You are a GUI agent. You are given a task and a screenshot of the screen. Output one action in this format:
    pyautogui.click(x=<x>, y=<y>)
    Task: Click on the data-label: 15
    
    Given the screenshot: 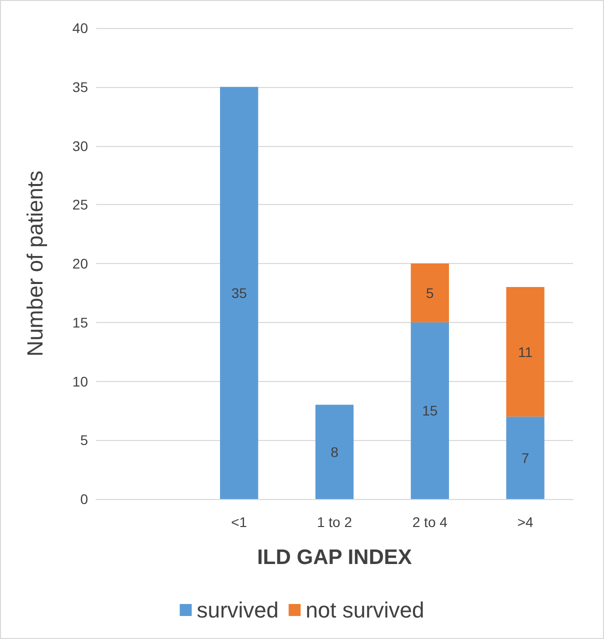 What is the action you would take?
    pyautogui.click(x=430, y=410)
    